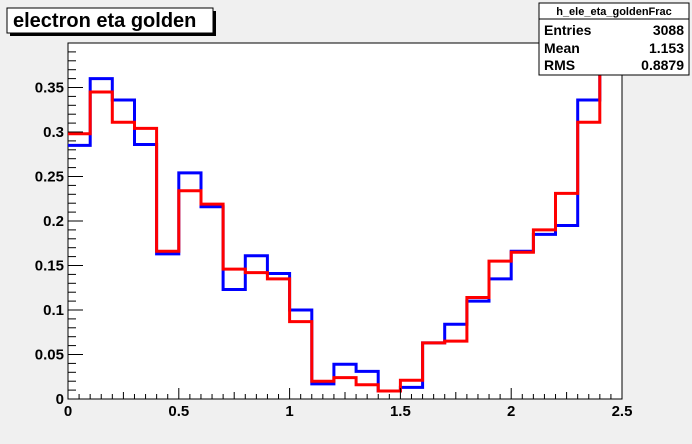 This screenshot has height=444, width=692. Describe the element at coordinates (68, 411) in the screenshot. I see `x-tick-label: 0` at that location.